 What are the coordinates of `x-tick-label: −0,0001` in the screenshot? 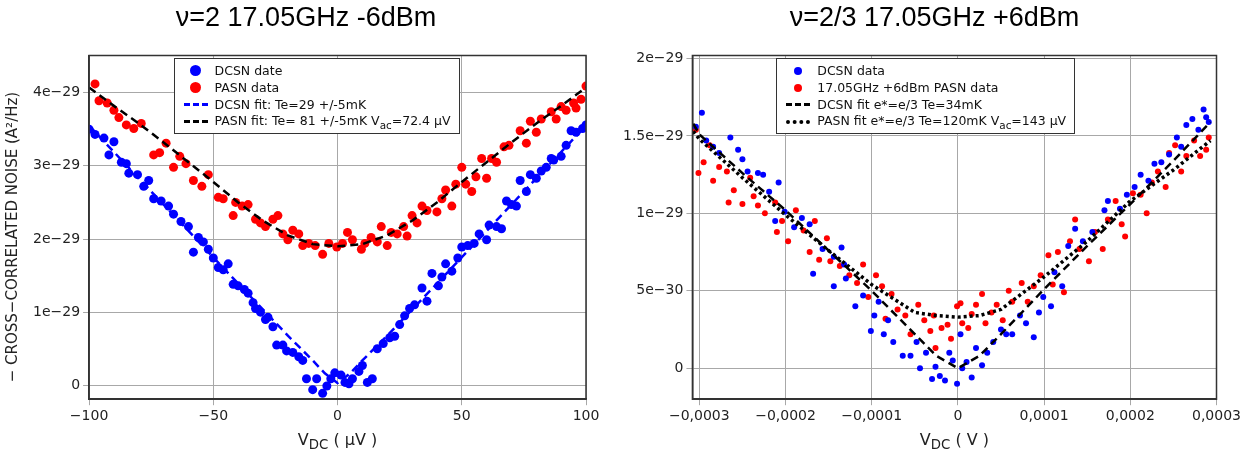 It's located at (872, 415).